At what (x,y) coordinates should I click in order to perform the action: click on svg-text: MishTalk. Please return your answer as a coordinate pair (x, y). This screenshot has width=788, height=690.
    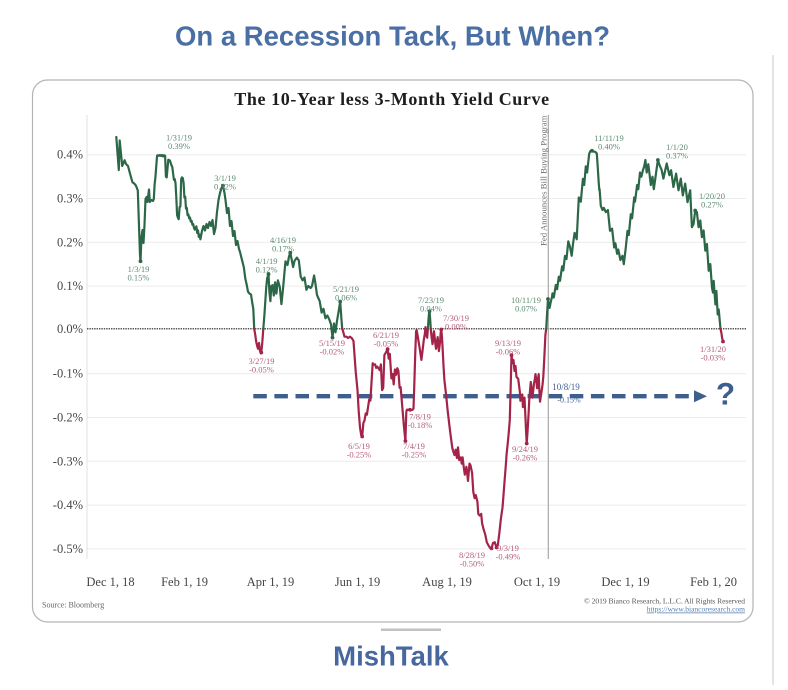
    Looking at the image, I should click on (391, 656).